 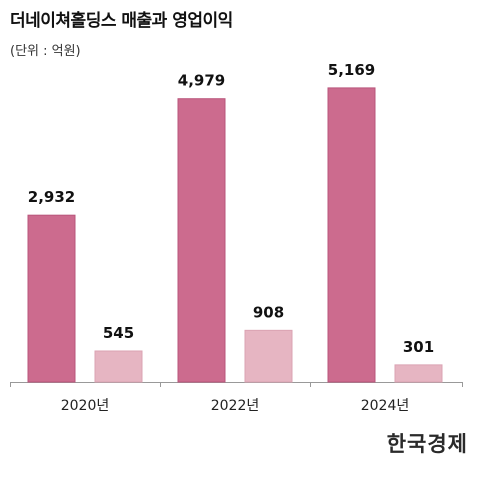 I want to click on x-tick-label-2: 2024년, so click(x=385, y=406).